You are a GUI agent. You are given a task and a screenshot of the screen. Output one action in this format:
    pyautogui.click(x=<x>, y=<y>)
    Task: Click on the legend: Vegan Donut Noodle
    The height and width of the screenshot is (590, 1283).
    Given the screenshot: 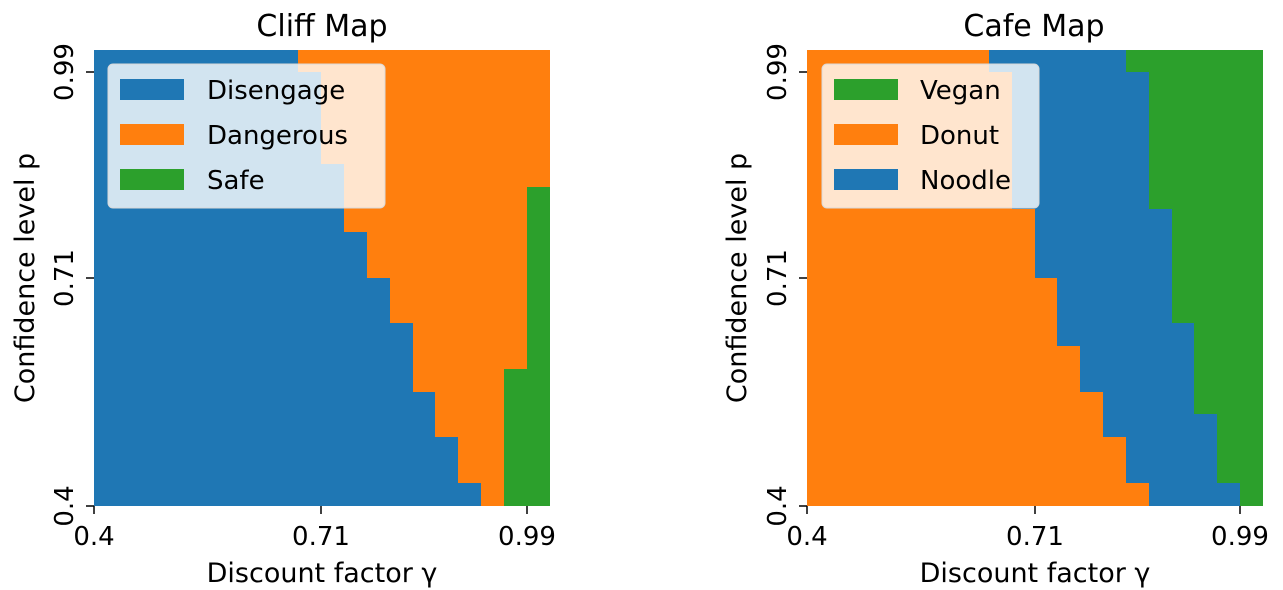 What is the action you would take?
    pyautogui.click(x=930, y=136)
    